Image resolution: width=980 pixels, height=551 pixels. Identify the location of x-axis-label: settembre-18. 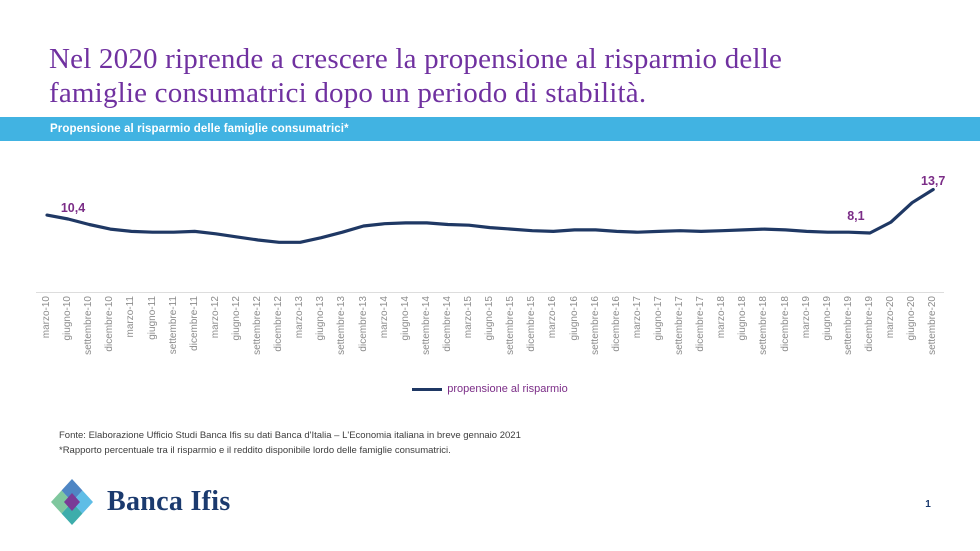
(764, 325).